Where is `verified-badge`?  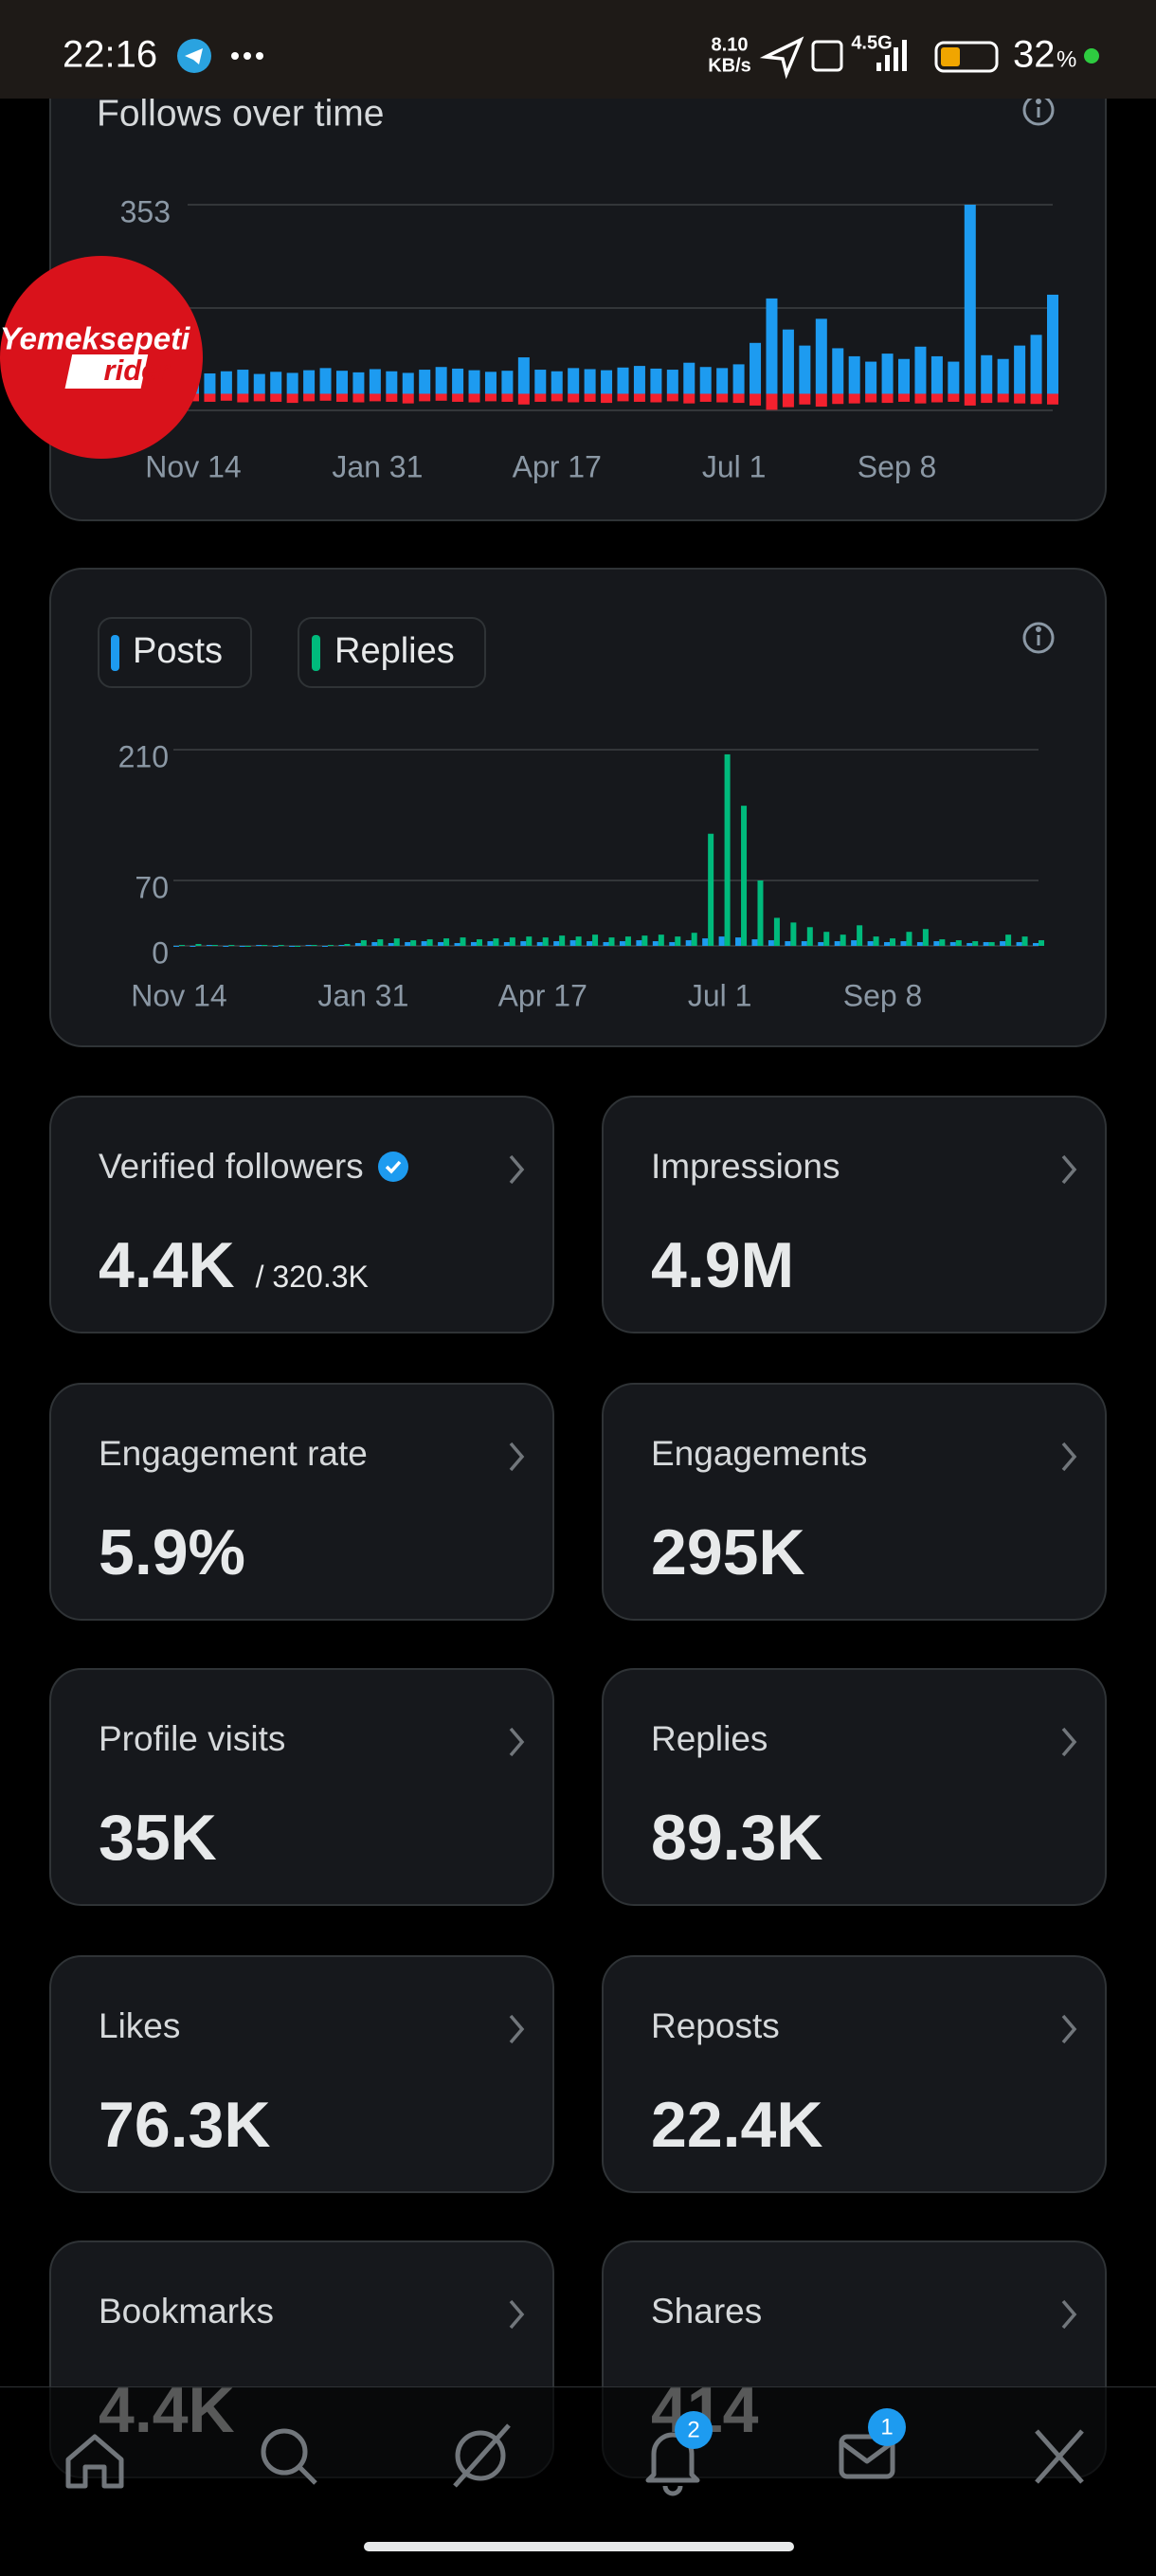
verified-badge is located at coordinates (392, 1167).